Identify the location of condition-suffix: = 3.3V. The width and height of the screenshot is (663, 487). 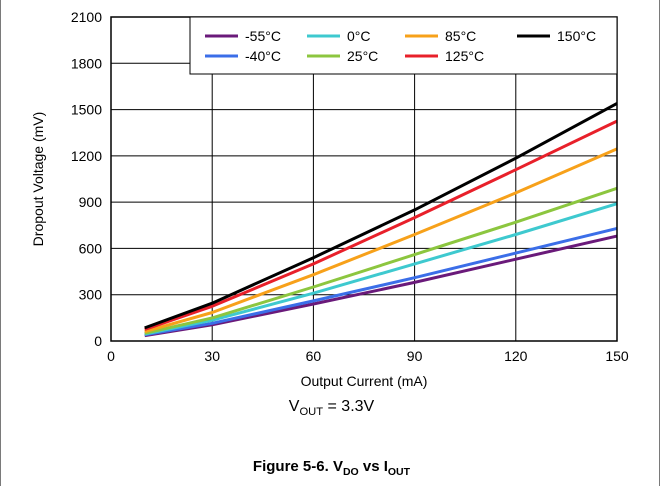
(349, 406).